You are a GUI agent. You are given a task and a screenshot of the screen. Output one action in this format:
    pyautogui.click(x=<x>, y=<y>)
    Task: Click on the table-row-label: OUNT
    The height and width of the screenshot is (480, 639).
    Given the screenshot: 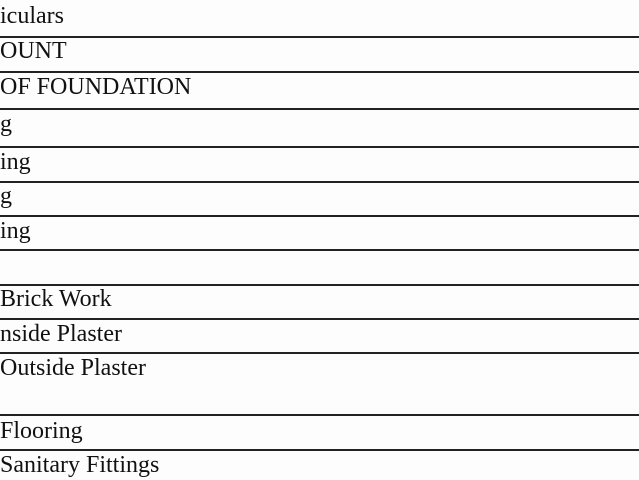 What is the action you would take?
    pyautogui.click(x=33, y=51)
    